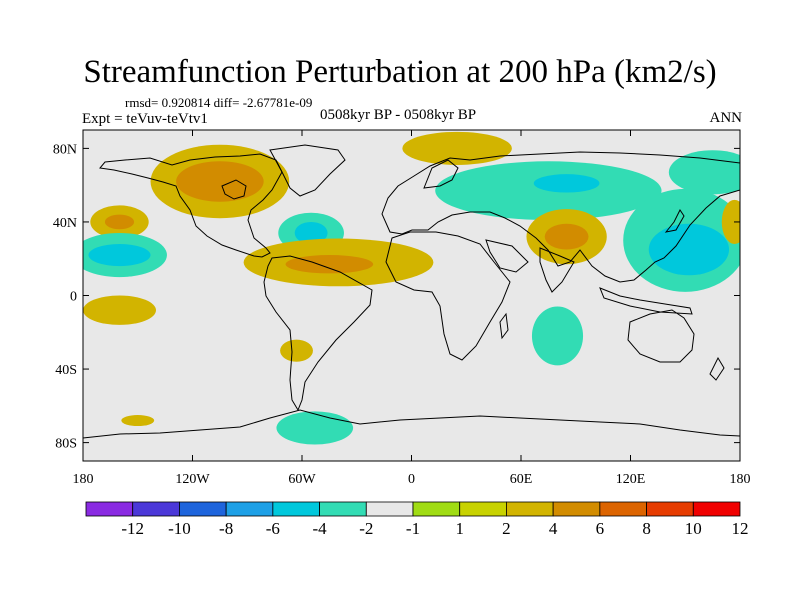 The height and width of the screenshot is (600, 800). What do you see at coordinates (273, 528) in the screenshot?
I see `colorbar-label: -6` at bounding box center [273, 528].